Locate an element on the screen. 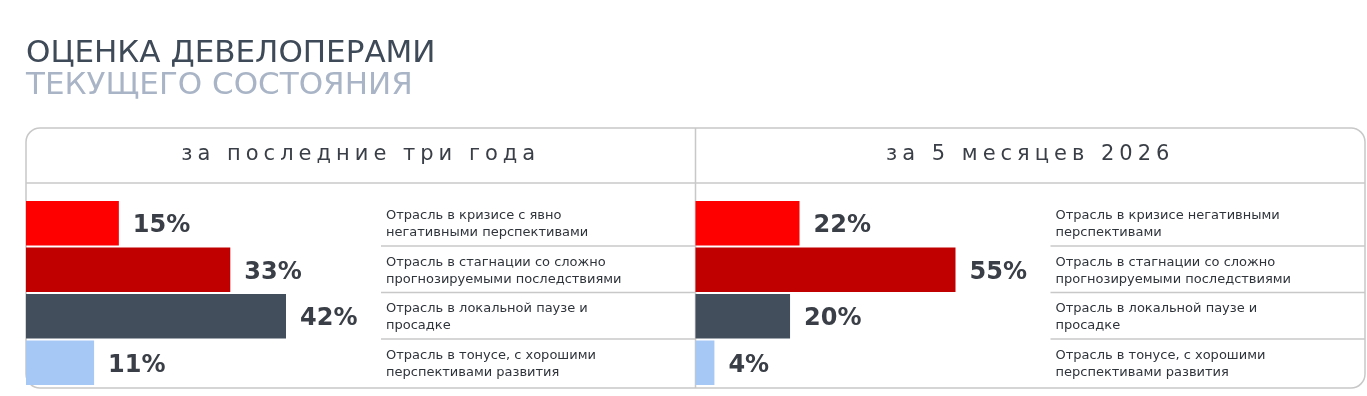  data-label: 22% is located at coordinates (842, 224).